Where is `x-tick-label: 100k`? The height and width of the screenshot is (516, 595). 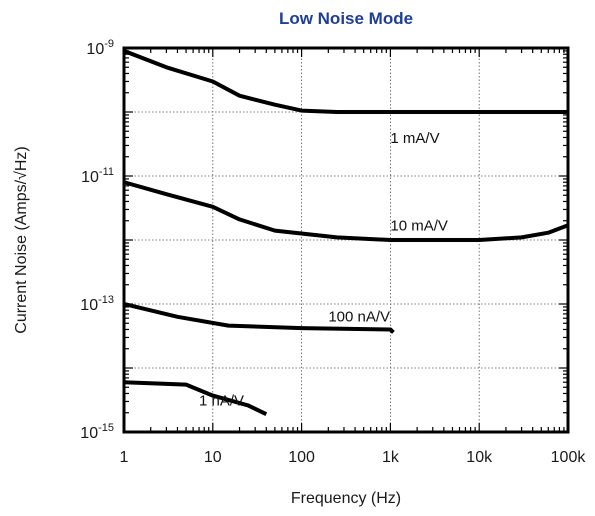 x-tick-label: 100k is located at coordinates (569, 457).